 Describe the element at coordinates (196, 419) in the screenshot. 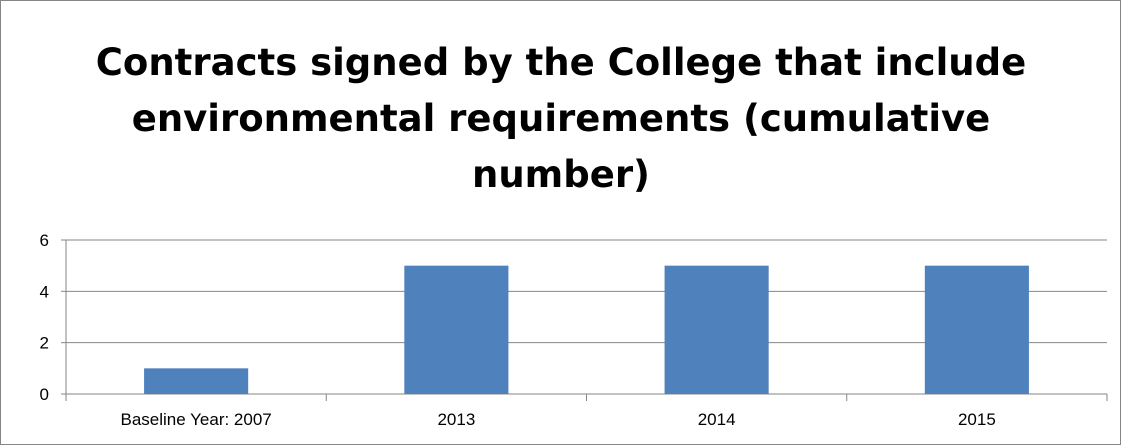

I see `x-category-label: Baseline Year: 2007` at that location.